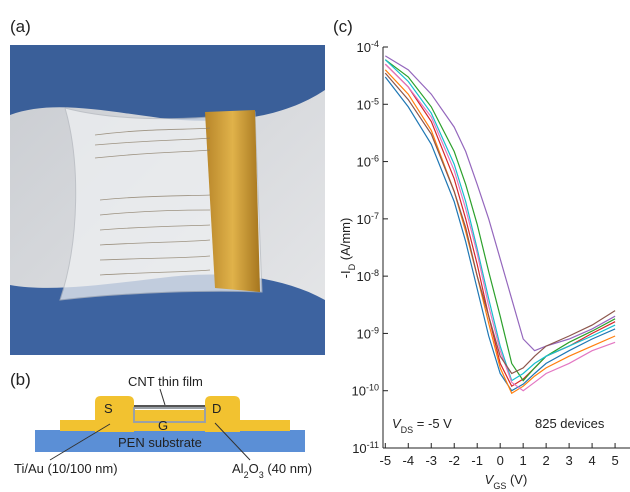 Image resolution: width=630 pixels, height=492 pixels. What do you see at coordinates (373, 445) in the screenshot?
I see `text-part: -11` at bounding box center [373, 445].